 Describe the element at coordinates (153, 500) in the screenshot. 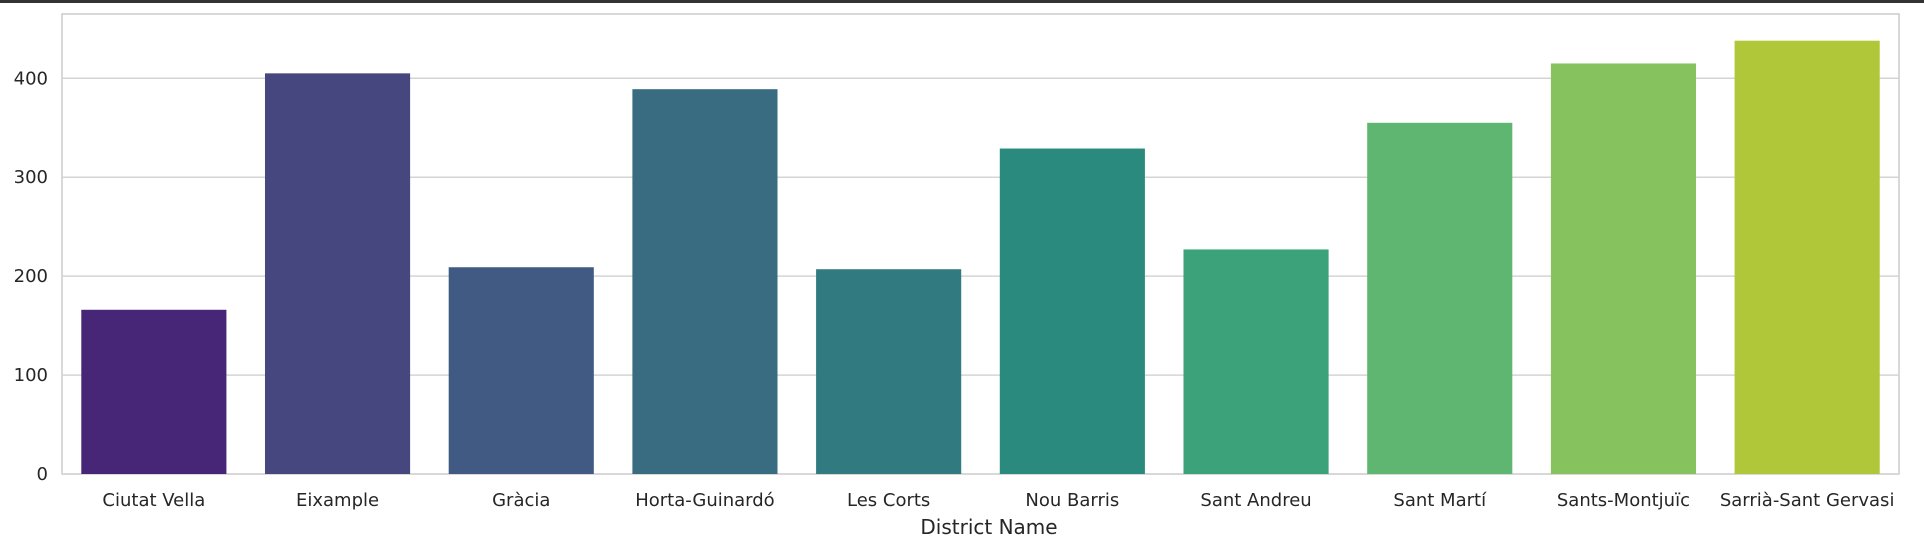

I see `x-tick-label: Ciutat Vella` at that location.